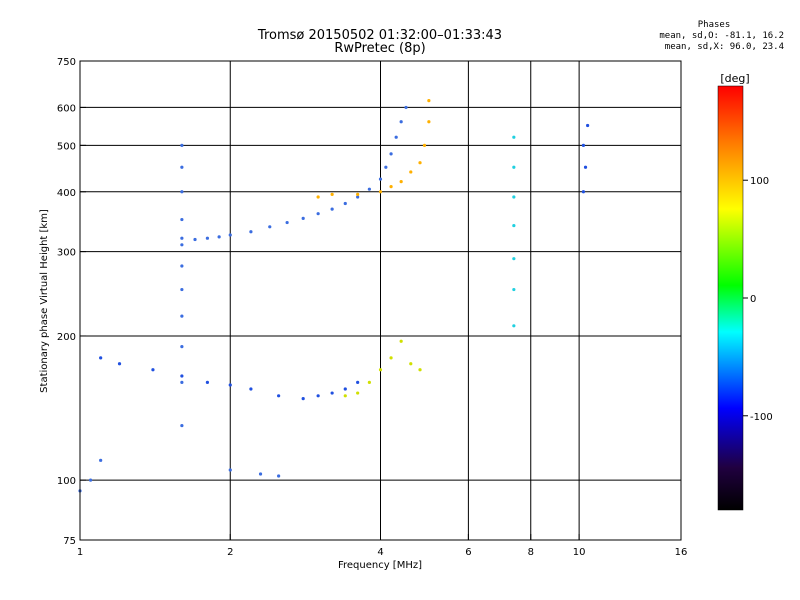 The width and height of the screenshot is (800, 600). I want to click on x-tick-label: 16, so click(681, 552).